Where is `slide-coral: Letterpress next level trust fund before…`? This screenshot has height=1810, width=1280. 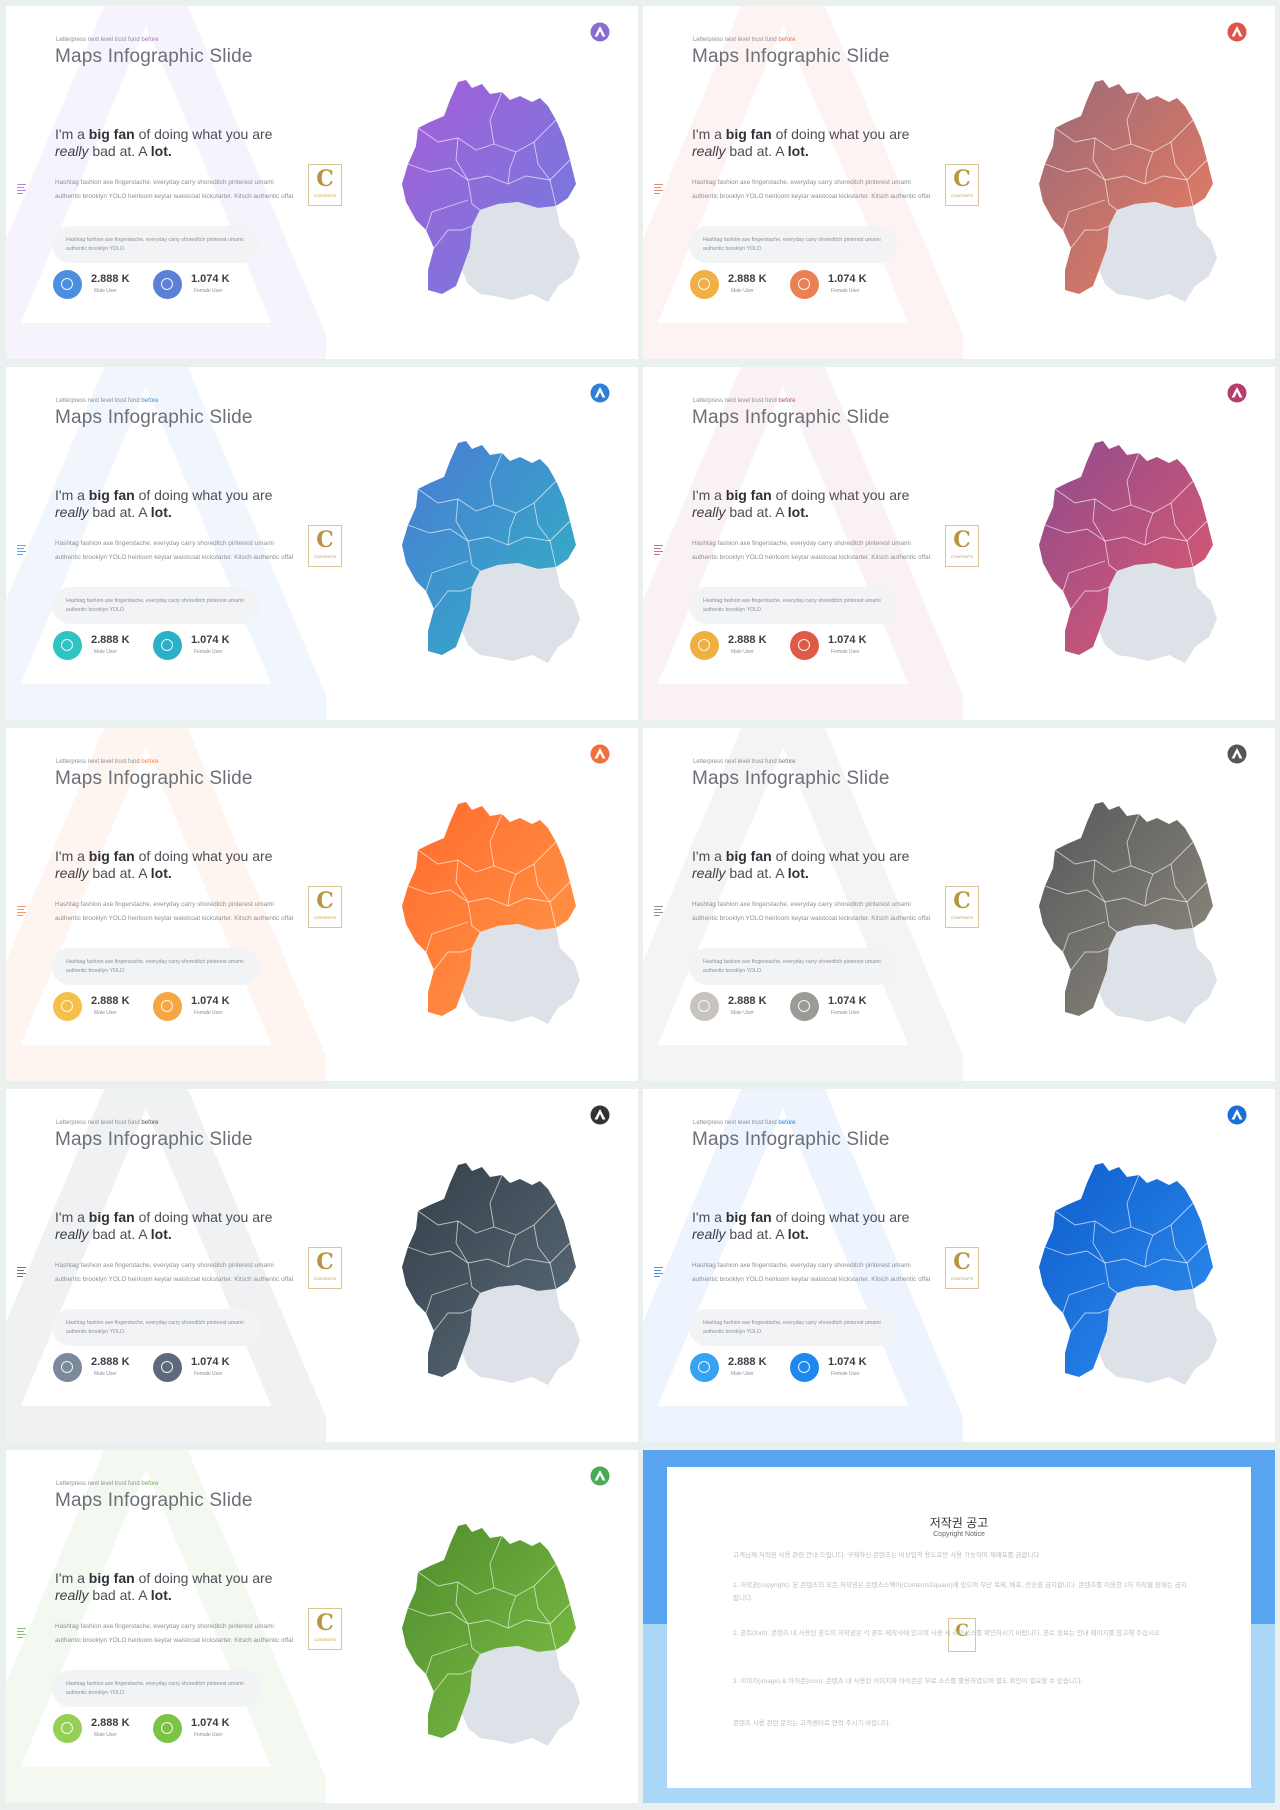
slide-coral: Letterpress next level trust fund before… is located at coordinates (959, 182).